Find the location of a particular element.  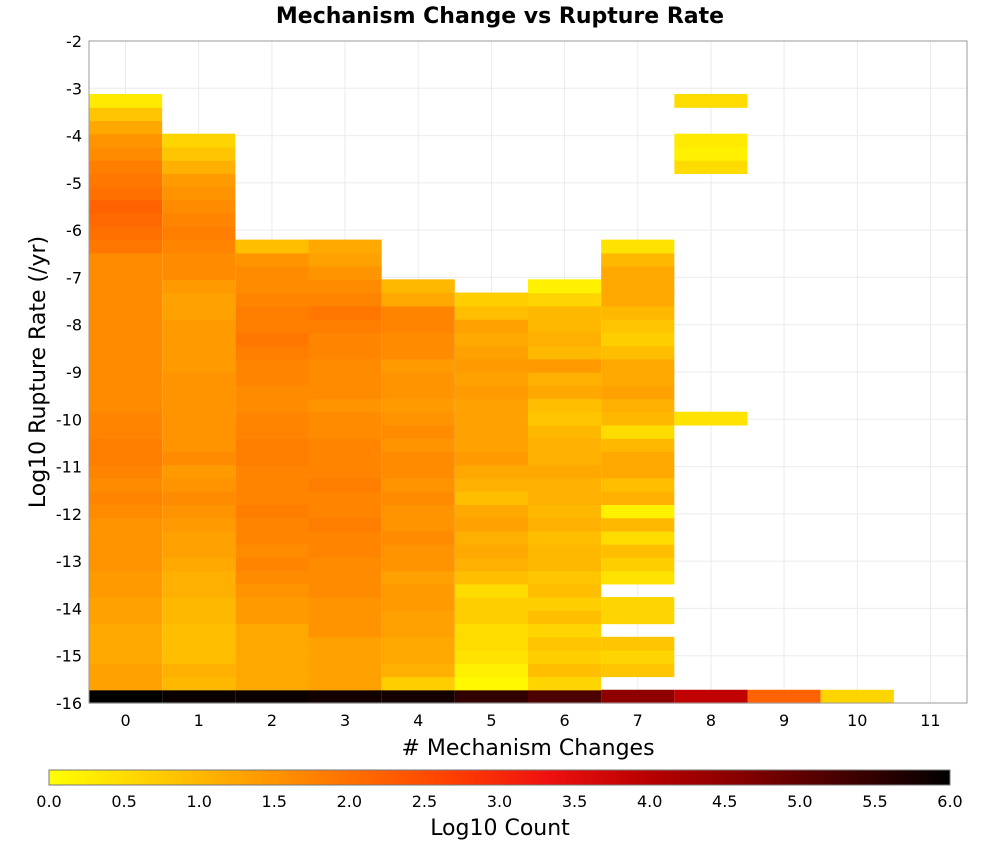

heatmap-cell-x0-bin42 is located at coordinates (126, 140).